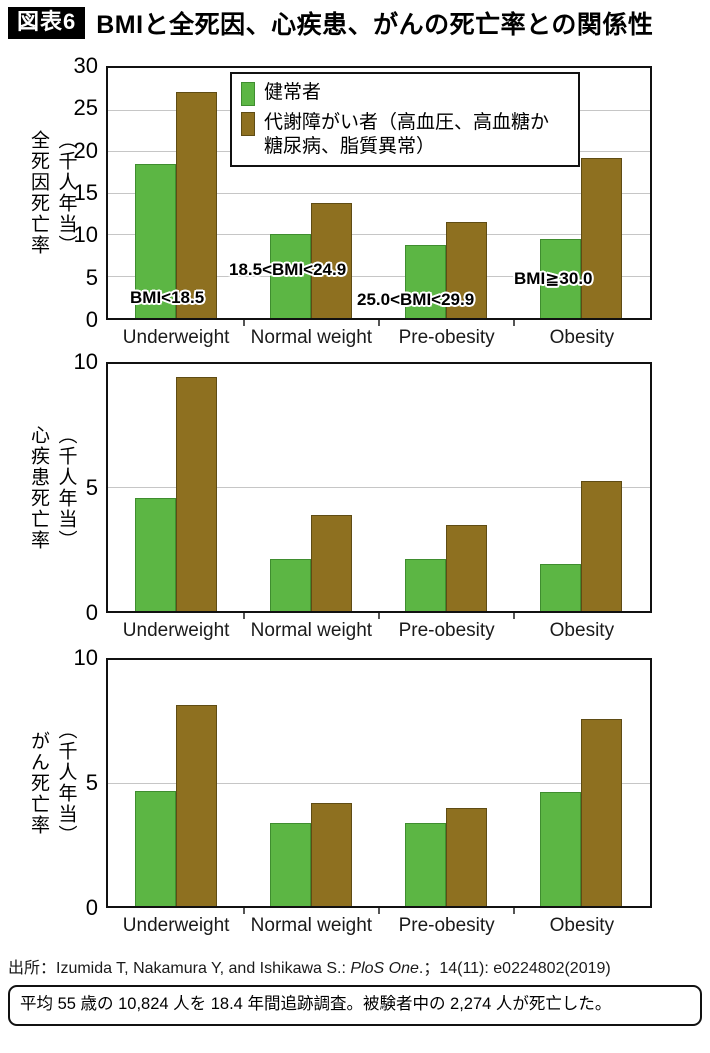 This screenshot has width=710, height=1053. I want to click on y-axis-label: がん死亡率 （千人年当）, so click(52, 783).